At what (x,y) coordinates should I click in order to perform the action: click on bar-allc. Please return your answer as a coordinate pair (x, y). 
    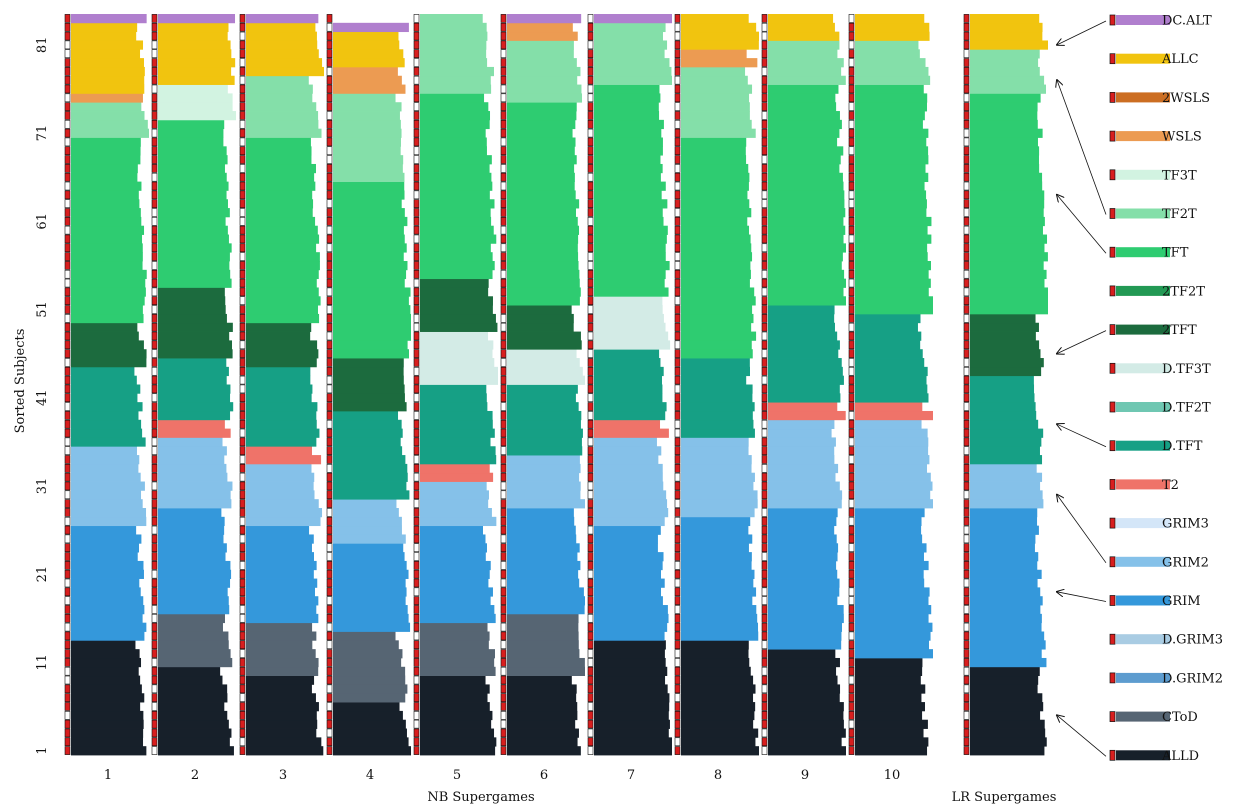
    Looking at the image, I should click on (368, 54).